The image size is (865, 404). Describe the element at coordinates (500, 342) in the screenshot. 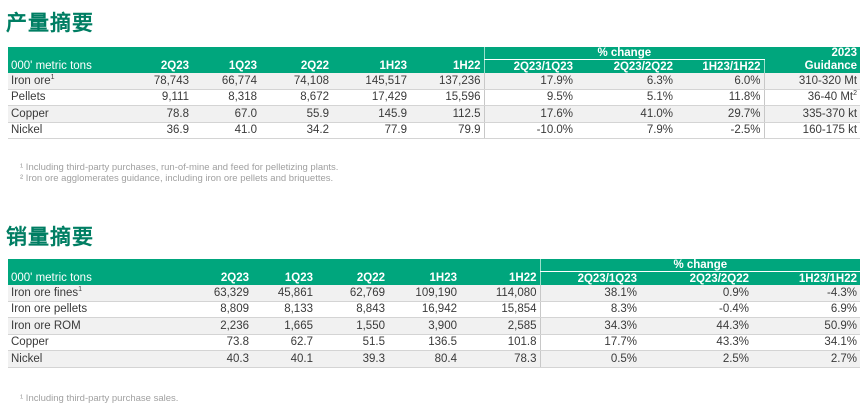

I see `table-cell: 101.8` at that location.